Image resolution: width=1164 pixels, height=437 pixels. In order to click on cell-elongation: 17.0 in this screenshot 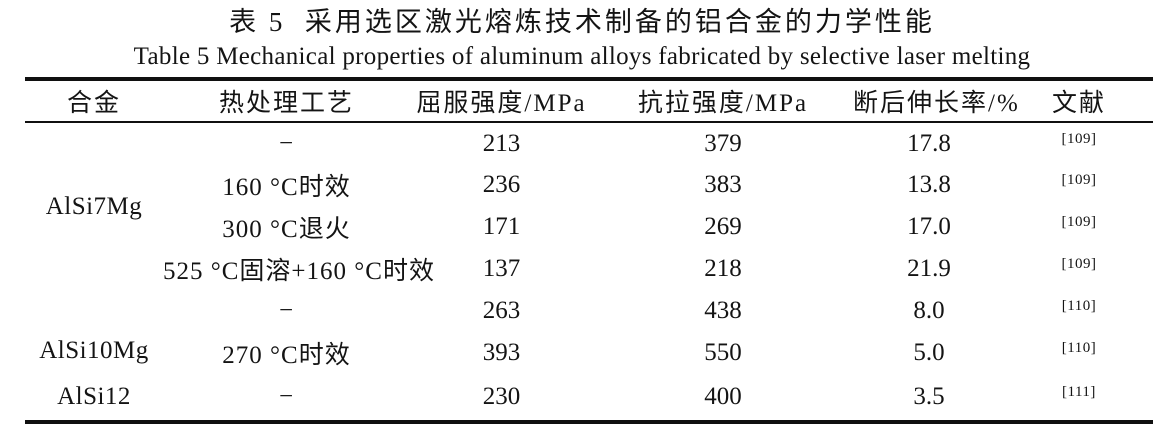, I will do `click(929, 226)`.